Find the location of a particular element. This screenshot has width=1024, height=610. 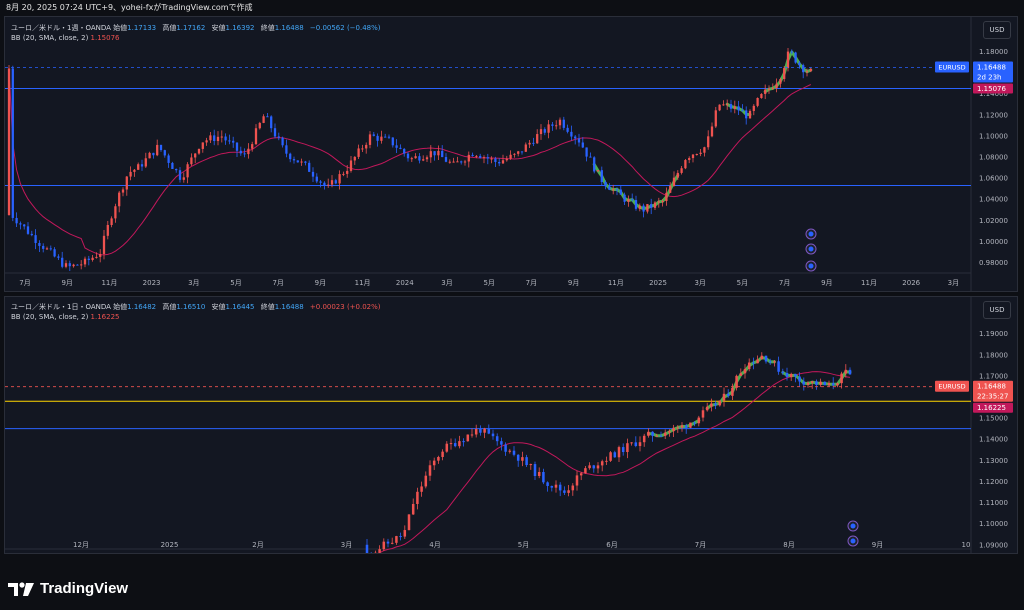

y-tick-label: 1.10000 is located at coordinates (993, 136).